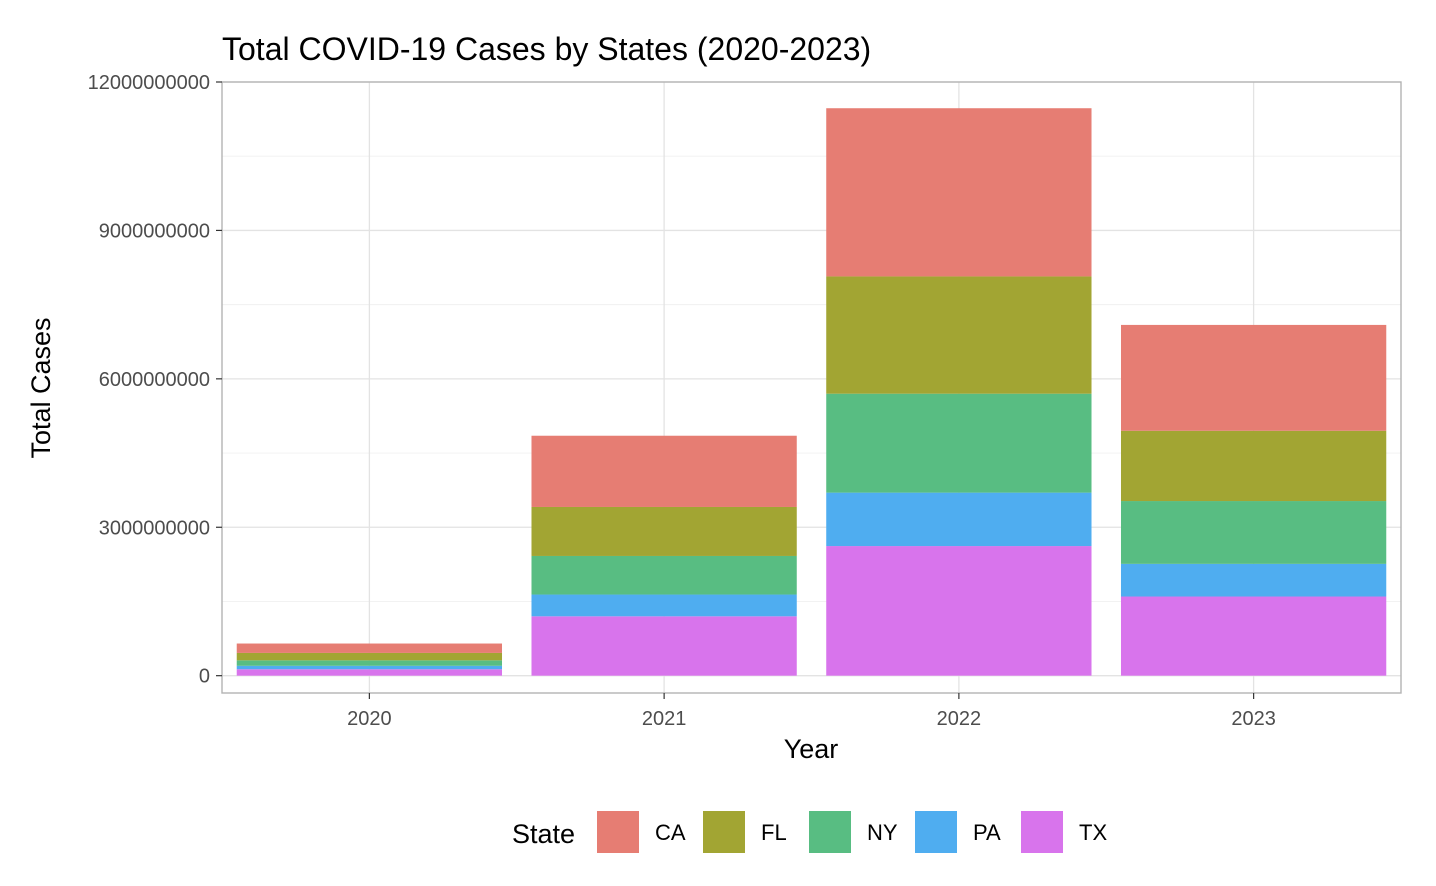 This screenshot has height=886, width=1436. I want to click on legend-label-tx: TX, so click(1093, 832).